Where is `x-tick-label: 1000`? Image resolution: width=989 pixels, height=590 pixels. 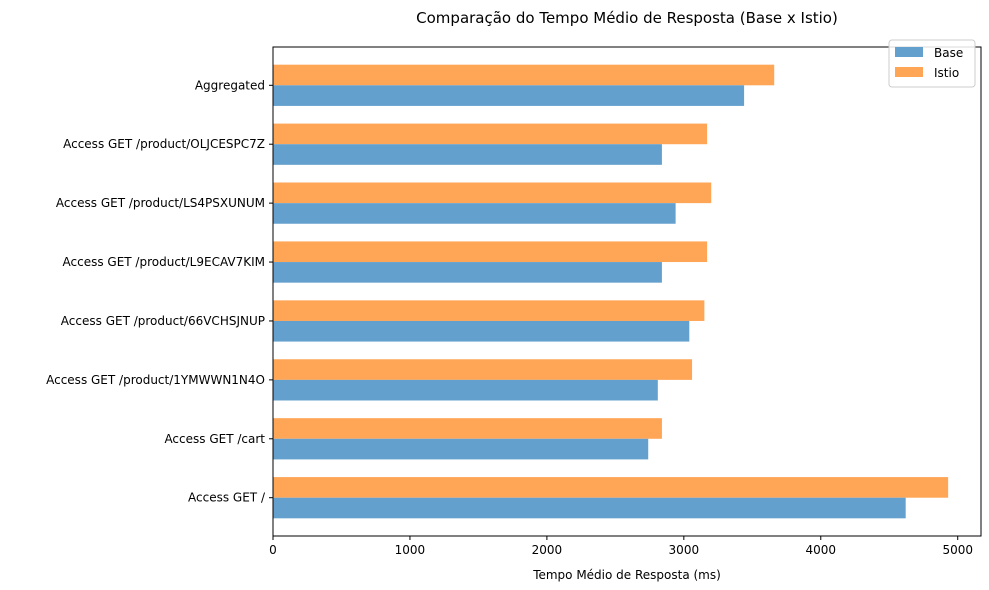 x-tick-label: 1000 is located at coordinates (410, 550).